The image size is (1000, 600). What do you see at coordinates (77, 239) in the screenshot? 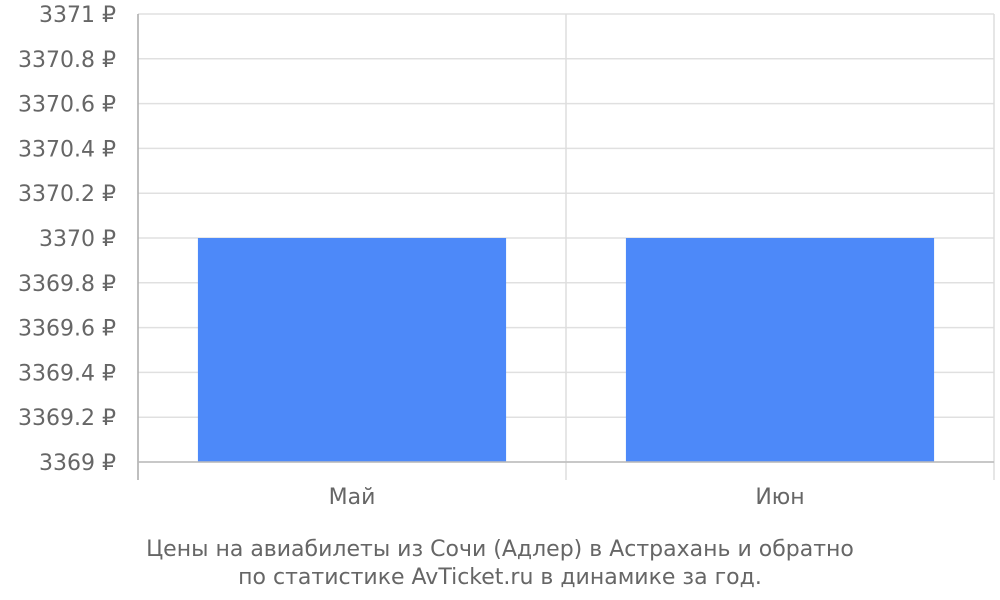
I see `y-tick-label: 3370 ₽` at bounding box center [77, 239].